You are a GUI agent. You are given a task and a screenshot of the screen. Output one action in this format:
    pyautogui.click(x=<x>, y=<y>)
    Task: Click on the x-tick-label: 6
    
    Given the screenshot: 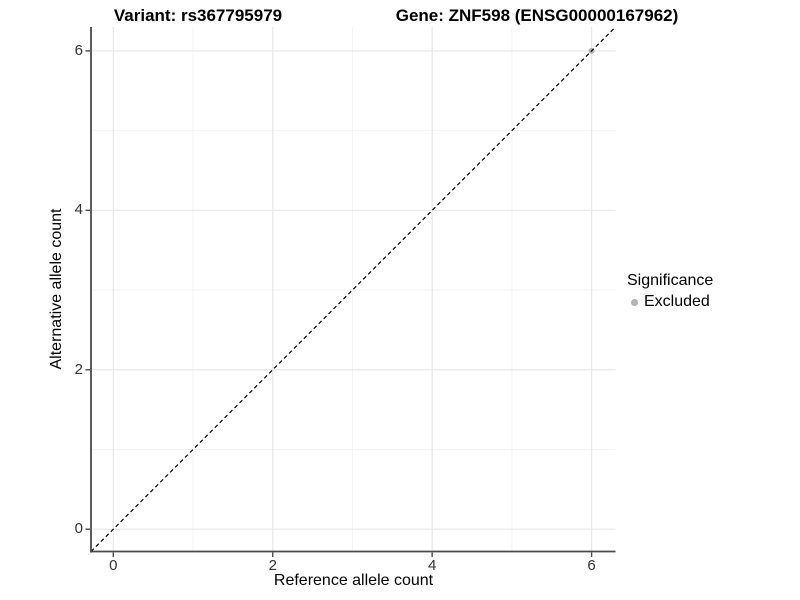 What is the action you would take?
    pyautogui.click(x=591, y=565)
    